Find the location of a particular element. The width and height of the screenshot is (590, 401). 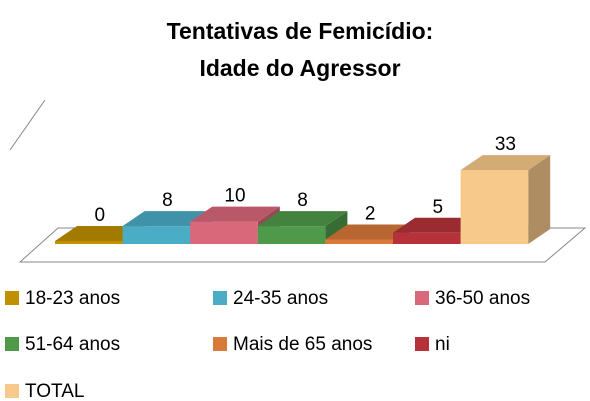

chart-title: Idade do Agressor is located at coordinates (299, 68).